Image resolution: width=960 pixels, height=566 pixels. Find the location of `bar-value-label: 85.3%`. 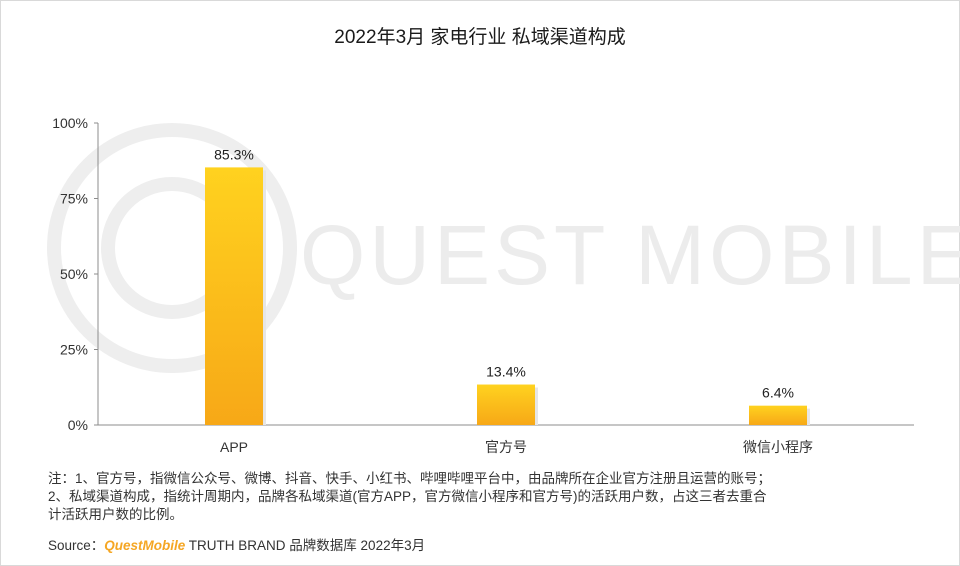

bar-value-label: 85.3% is located at coordinates (234, 154).